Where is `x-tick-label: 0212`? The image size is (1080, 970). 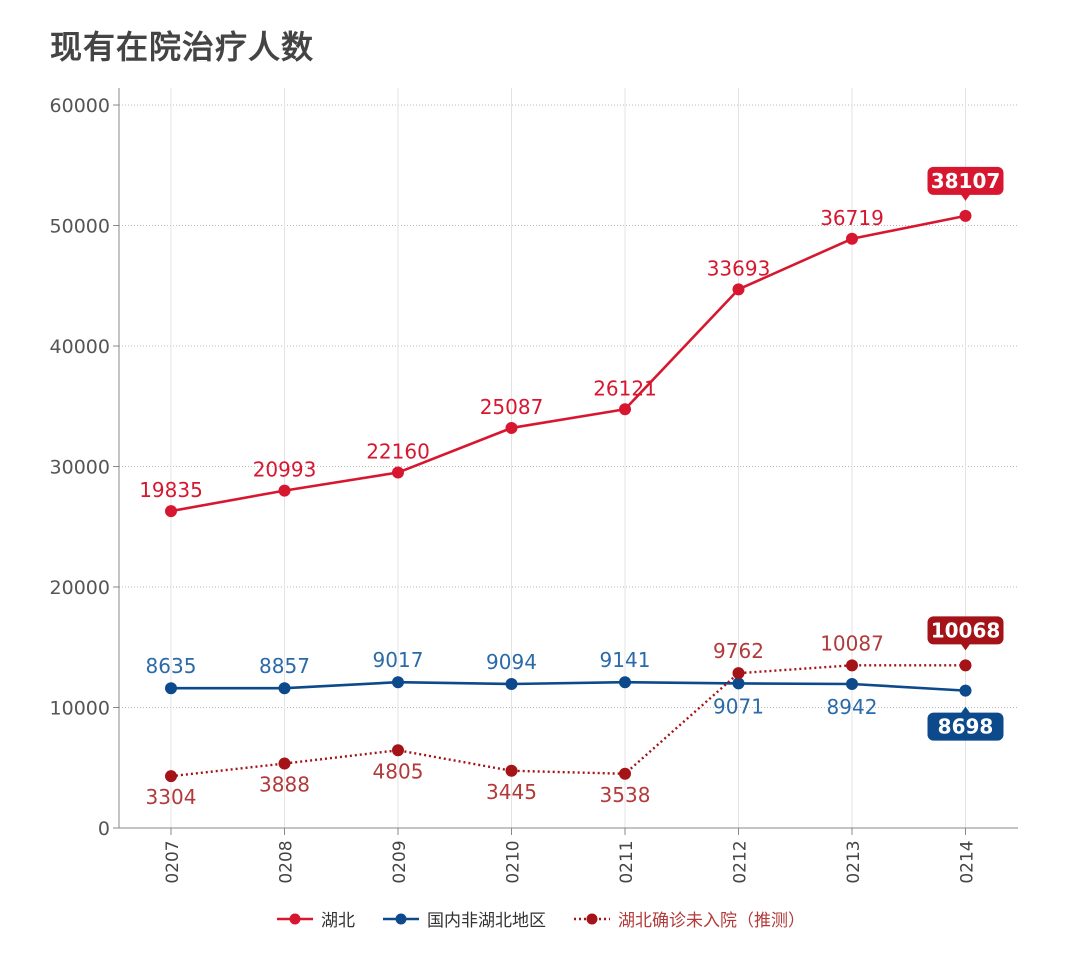 x-tick-label: 0212 is located at coordinates (741, 861).